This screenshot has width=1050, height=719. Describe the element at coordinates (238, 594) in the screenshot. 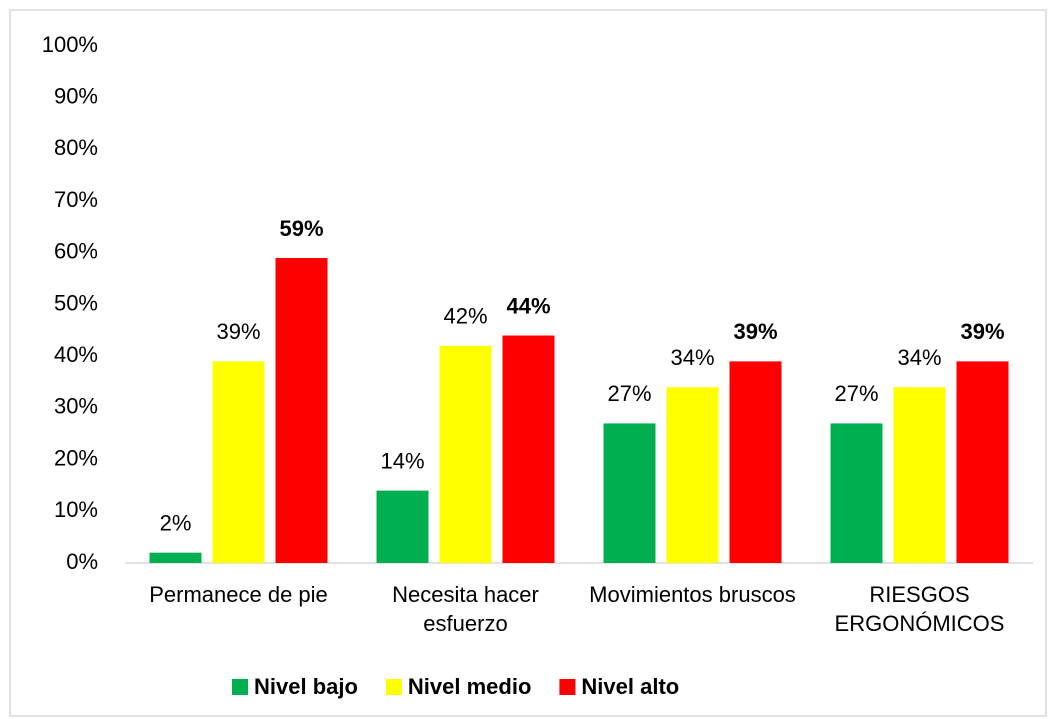

I see `x-tick-label: Permanece de pie` at that location.